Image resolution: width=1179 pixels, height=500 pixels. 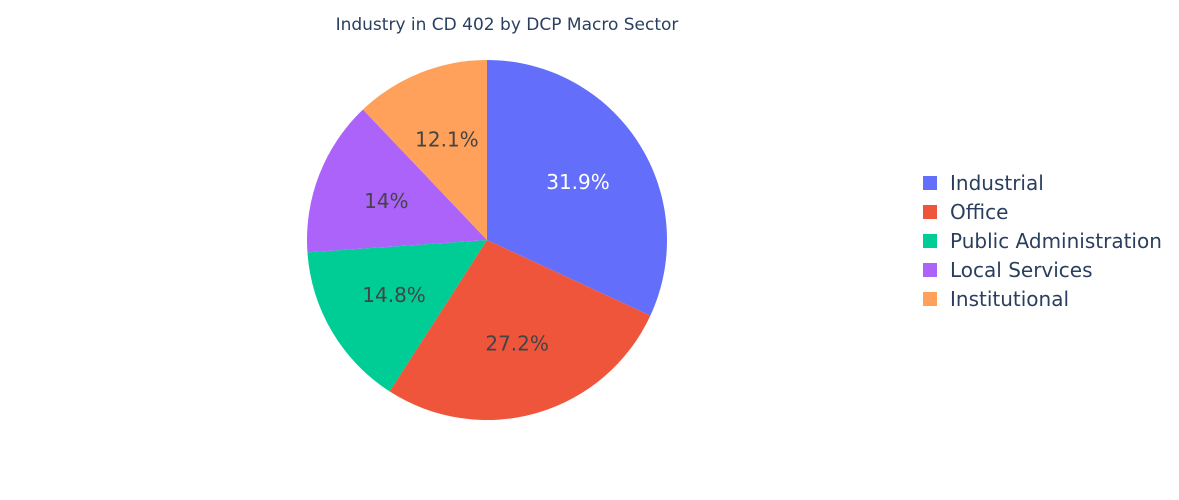 I want to click on legend-label-office: Office, so click(x=979, y=212).